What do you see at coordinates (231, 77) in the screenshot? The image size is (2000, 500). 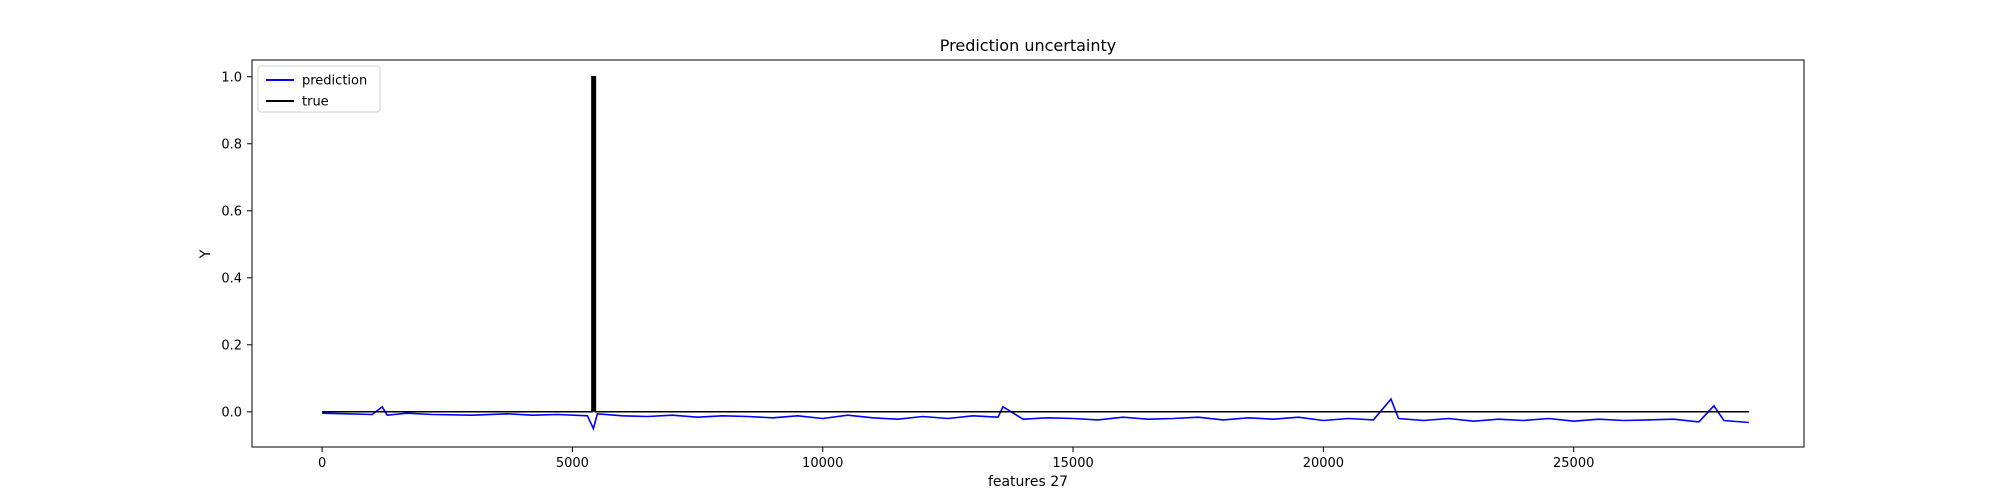 I see `y-tick-label: 1.0` at bounding box center [231, 77].